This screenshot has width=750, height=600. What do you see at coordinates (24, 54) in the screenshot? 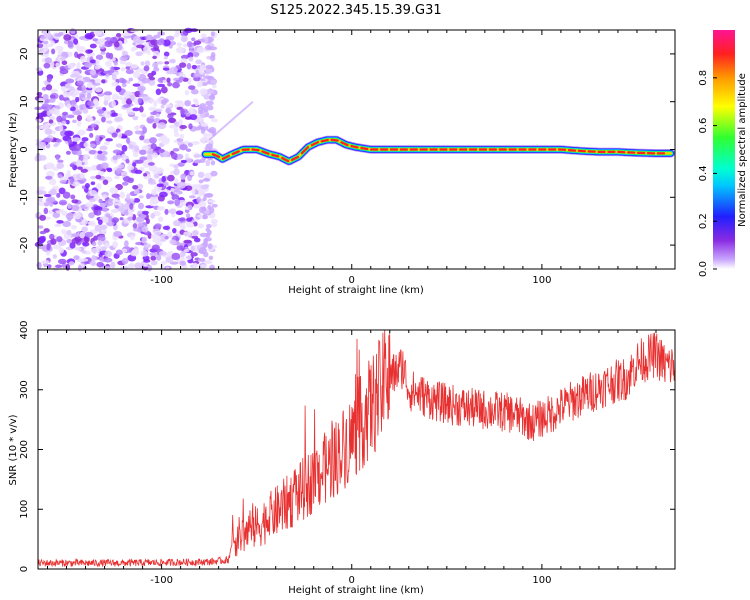
I see `spectrogram-y-tick-label: 20` at bounding box center [24, 54].